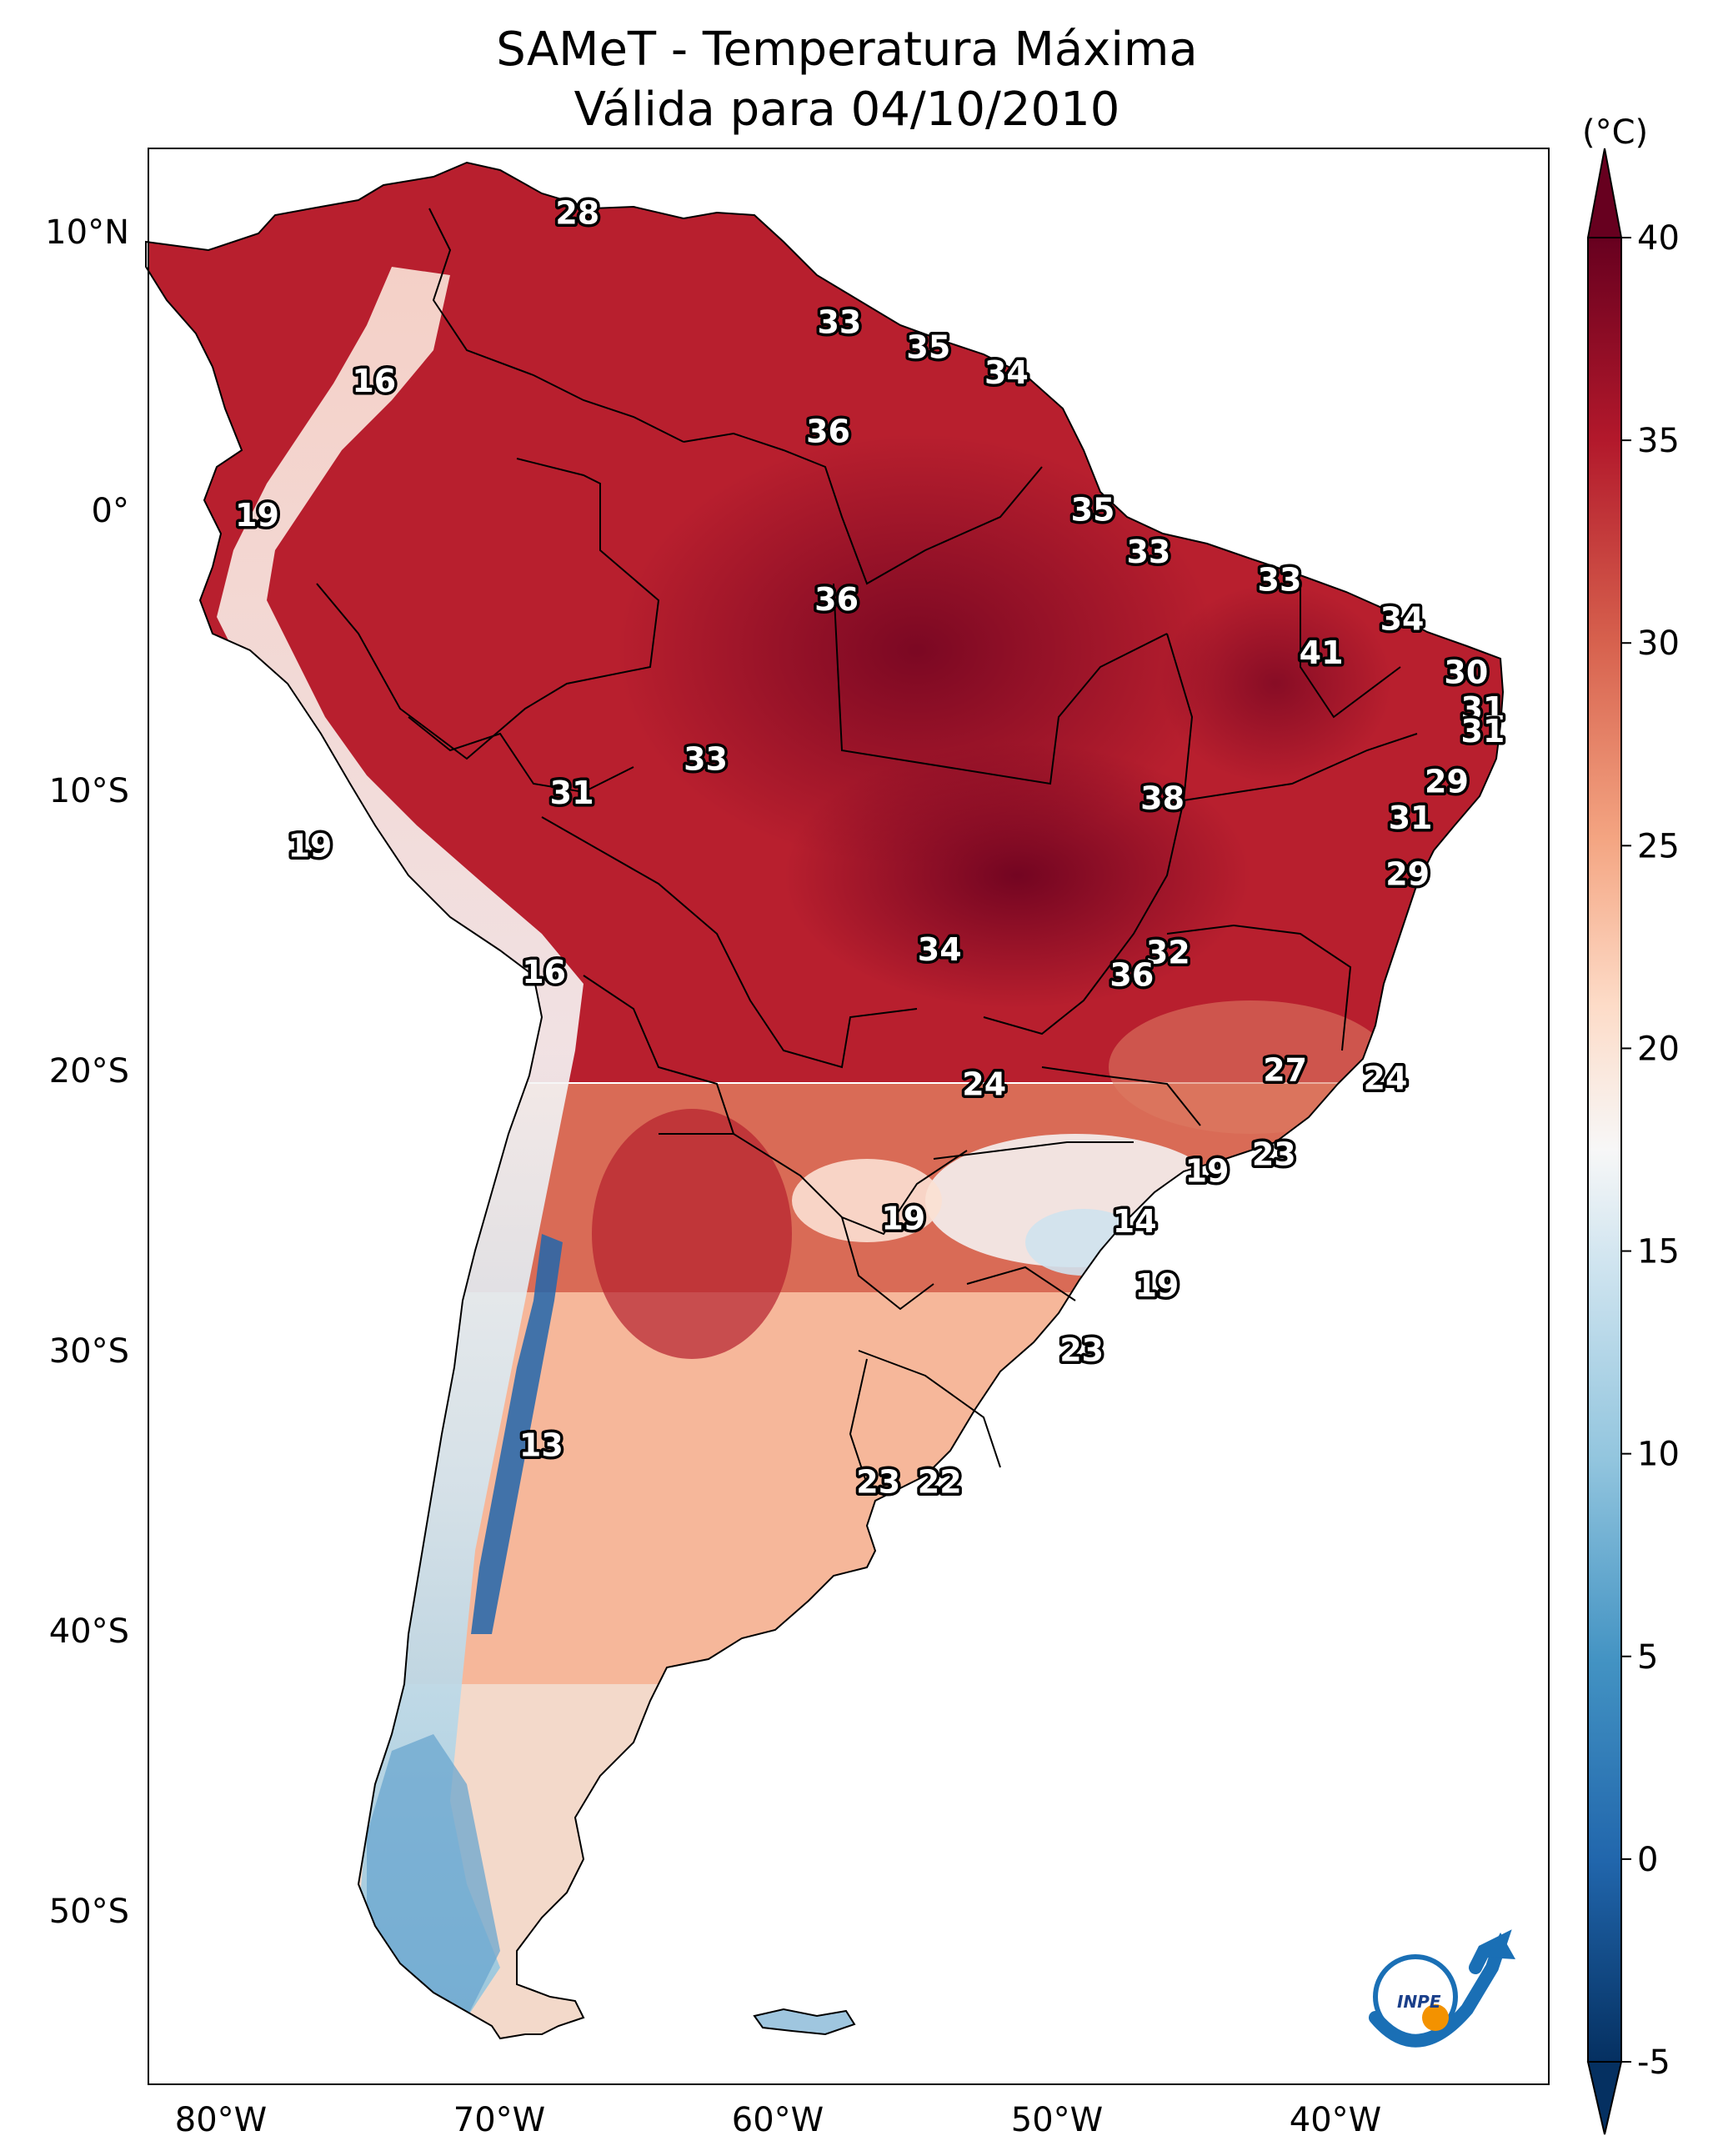 The image size is (1723, 2156). I want to click on colorbar-body, so click(1605, 1150).